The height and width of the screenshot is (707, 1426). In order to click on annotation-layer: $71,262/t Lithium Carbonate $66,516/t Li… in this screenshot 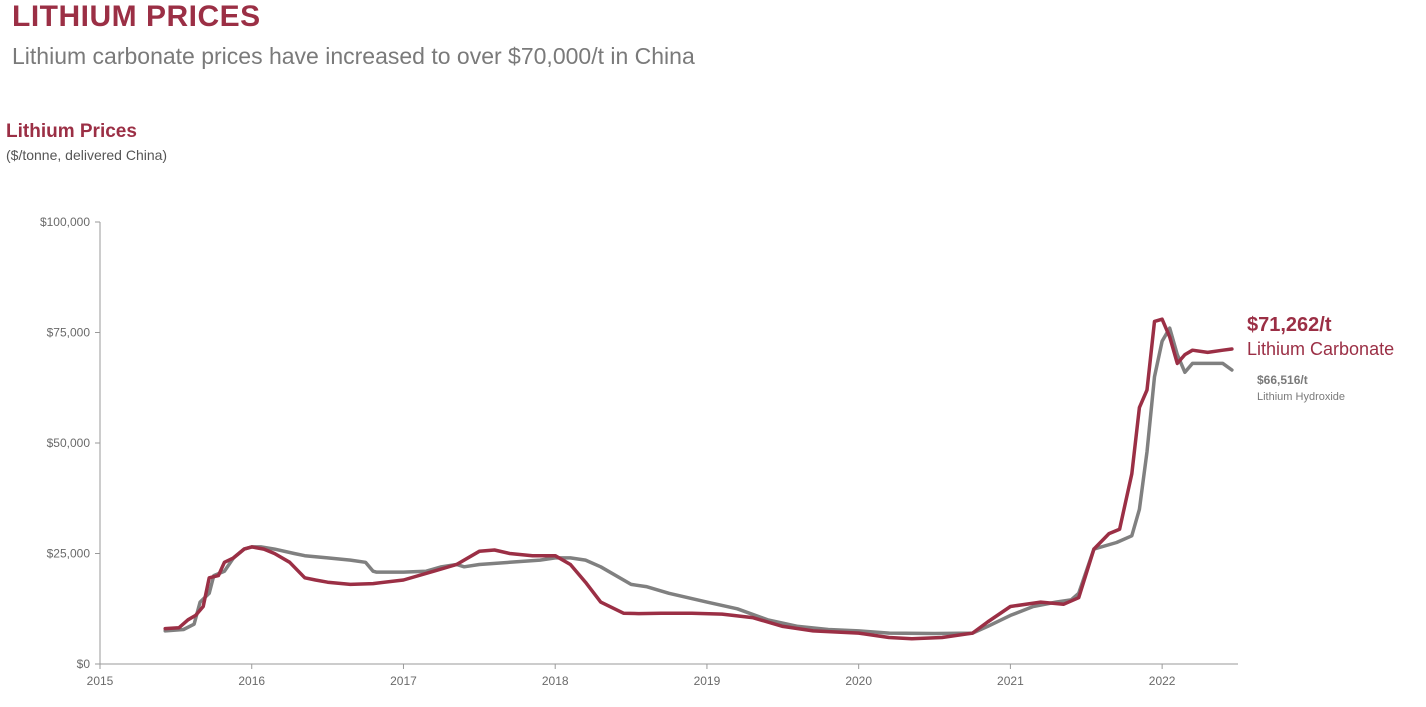, I will do `click(1320, 358)`.